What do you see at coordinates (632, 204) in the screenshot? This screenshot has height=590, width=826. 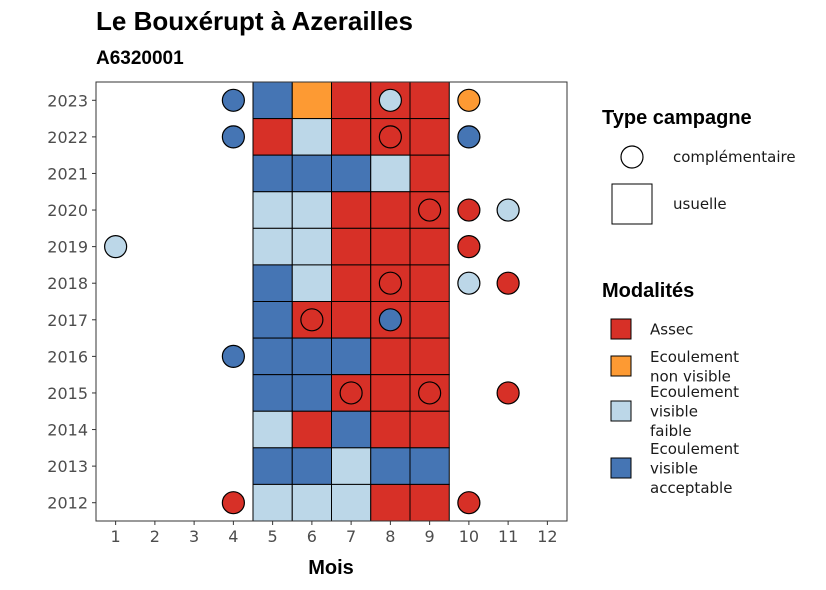 I see `legend-square-key` at bounding box center [632, 204].